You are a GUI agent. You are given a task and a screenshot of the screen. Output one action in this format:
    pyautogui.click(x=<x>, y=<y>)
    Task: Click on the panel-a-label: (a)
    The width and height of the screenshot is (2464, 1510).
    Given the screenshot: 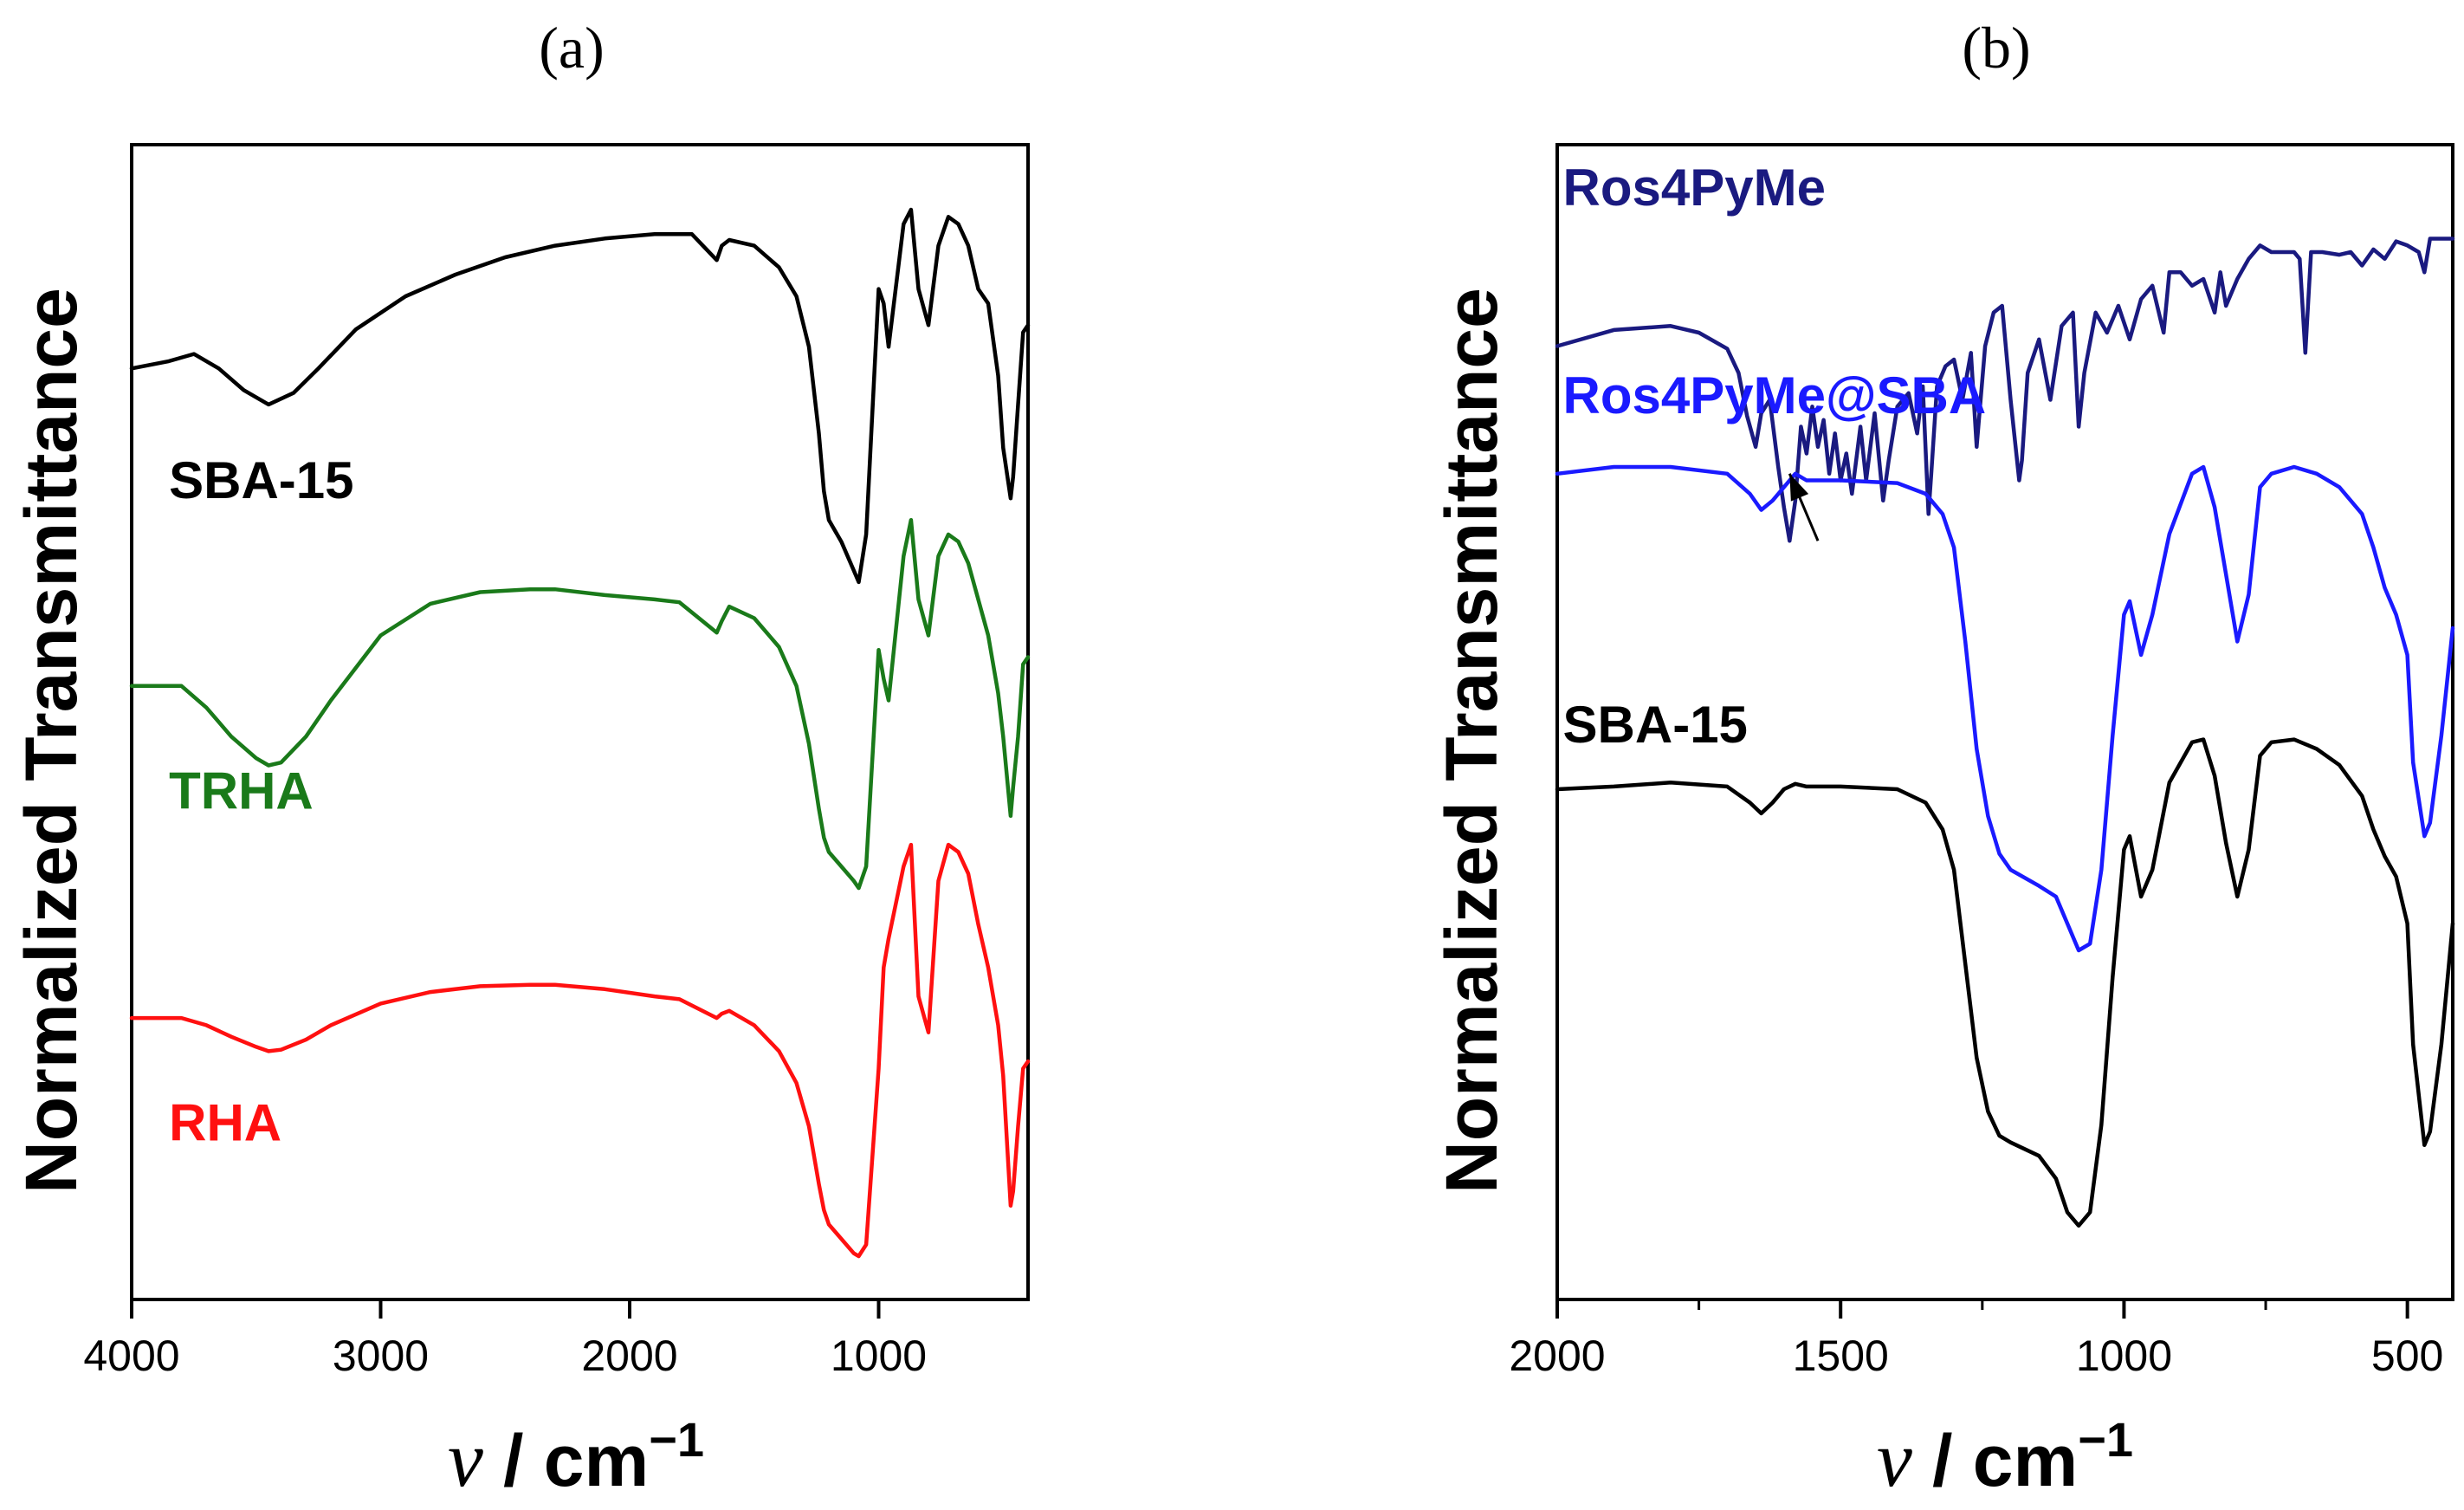 What is the action you would take?
    pyautogui.click(x=571, y=48)
    